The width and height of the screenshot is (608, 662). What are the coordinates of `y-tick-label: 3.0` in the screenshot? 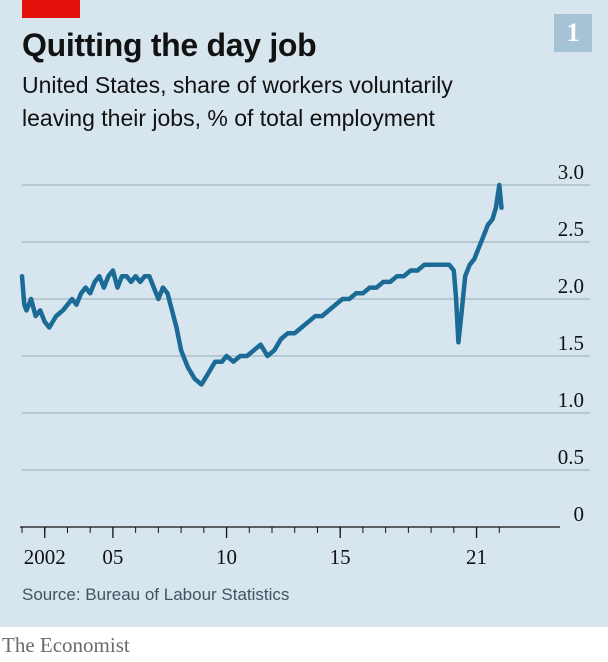 It's located at (571, 172).